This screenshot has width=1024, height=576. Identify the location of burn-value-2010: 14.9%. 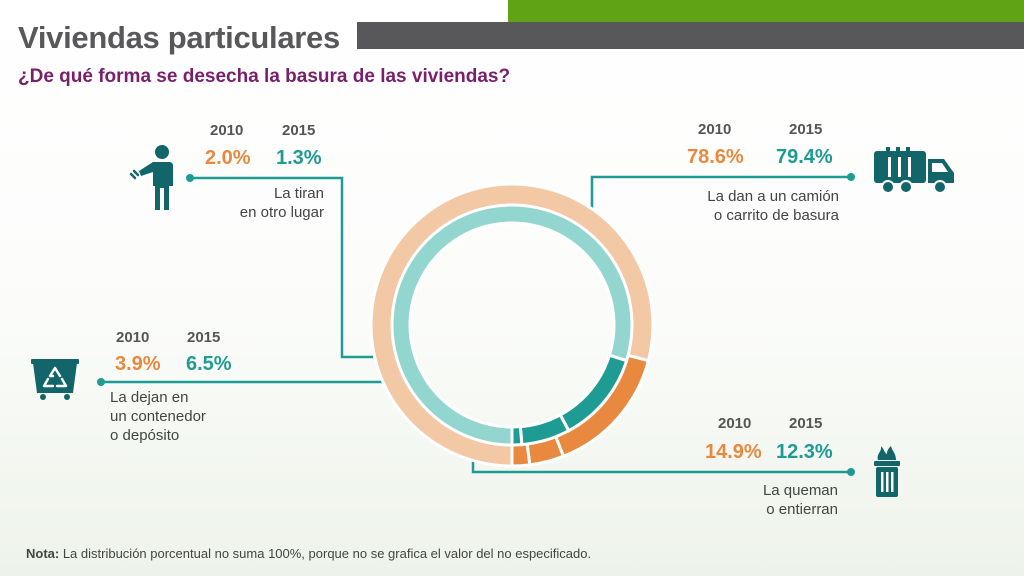
(733, 452).